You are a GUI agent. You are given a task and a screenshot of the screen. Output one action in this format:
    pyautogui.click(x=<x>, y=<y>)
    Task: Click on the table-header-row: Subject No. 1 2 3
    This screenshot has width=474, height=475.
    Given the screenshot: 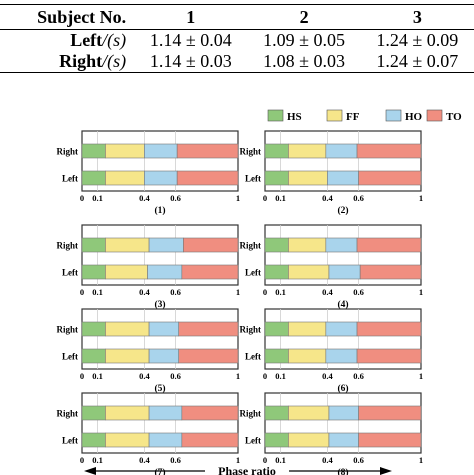 What is the action you would take?
    pyautogui.click(x=237, y=17)
    